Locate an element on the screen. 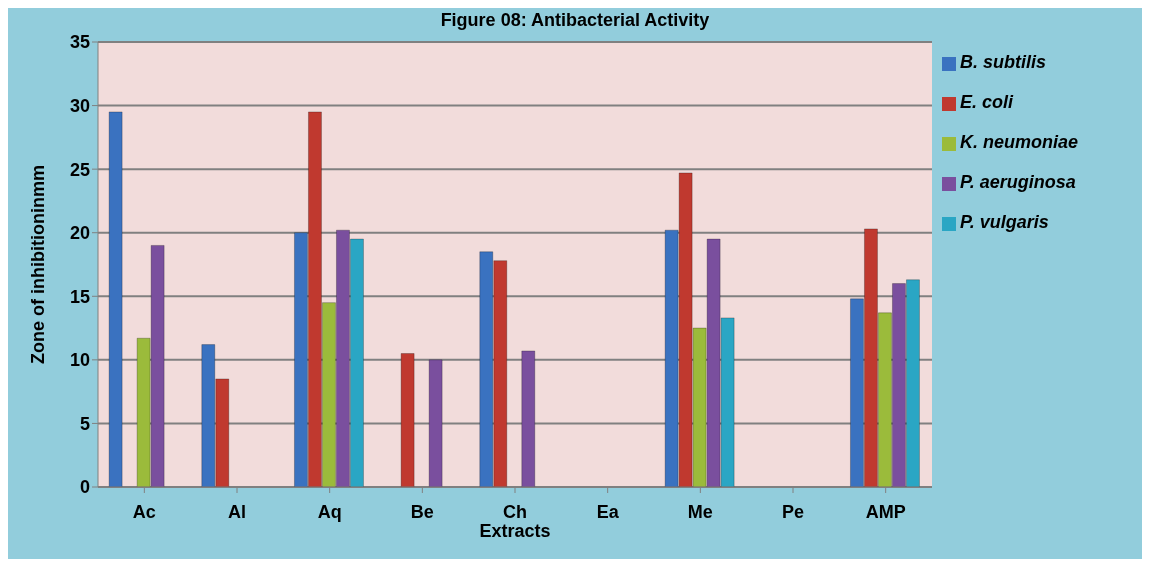  y-tick-label: 10 is located at coordinates (79, 360).